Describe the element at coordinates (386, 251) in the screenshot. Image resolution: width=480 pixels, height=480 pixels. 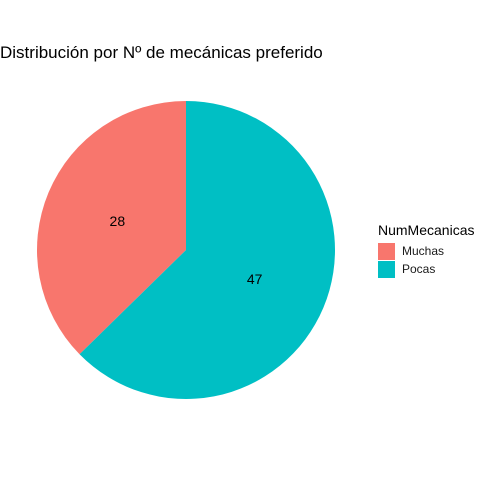
I see `legend-key-muchas` at that location.